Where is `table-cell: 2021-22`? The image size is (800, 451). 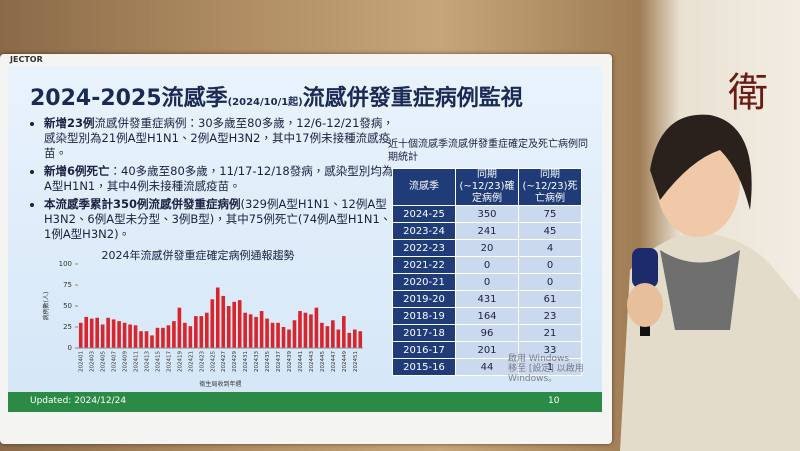
table-cell: 2021-22 is located at coordinates (424, 265).